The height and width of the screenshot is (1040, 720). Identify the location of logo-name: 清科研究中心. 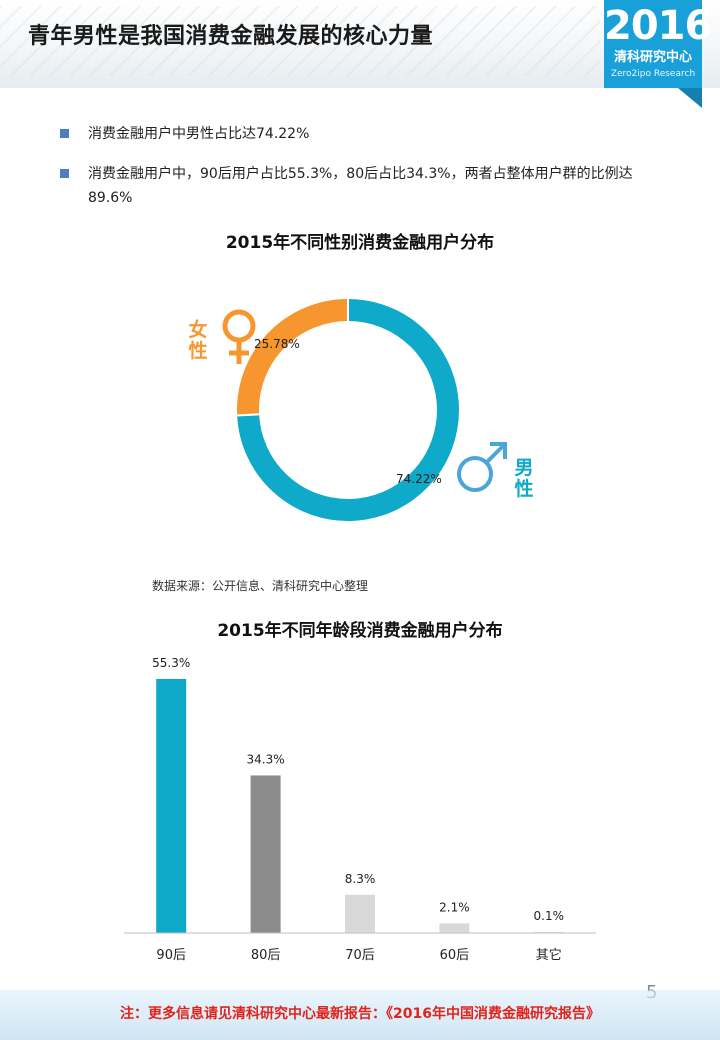
(652, 57).